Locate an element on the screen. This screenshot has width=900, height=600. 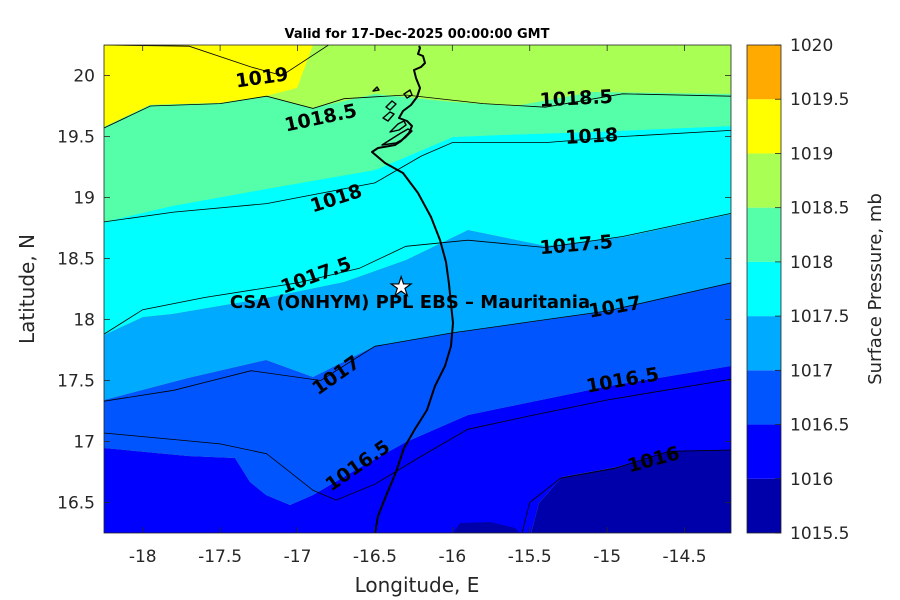
colorbar-tick-label: 1019 is located at coordinates (811, 154).